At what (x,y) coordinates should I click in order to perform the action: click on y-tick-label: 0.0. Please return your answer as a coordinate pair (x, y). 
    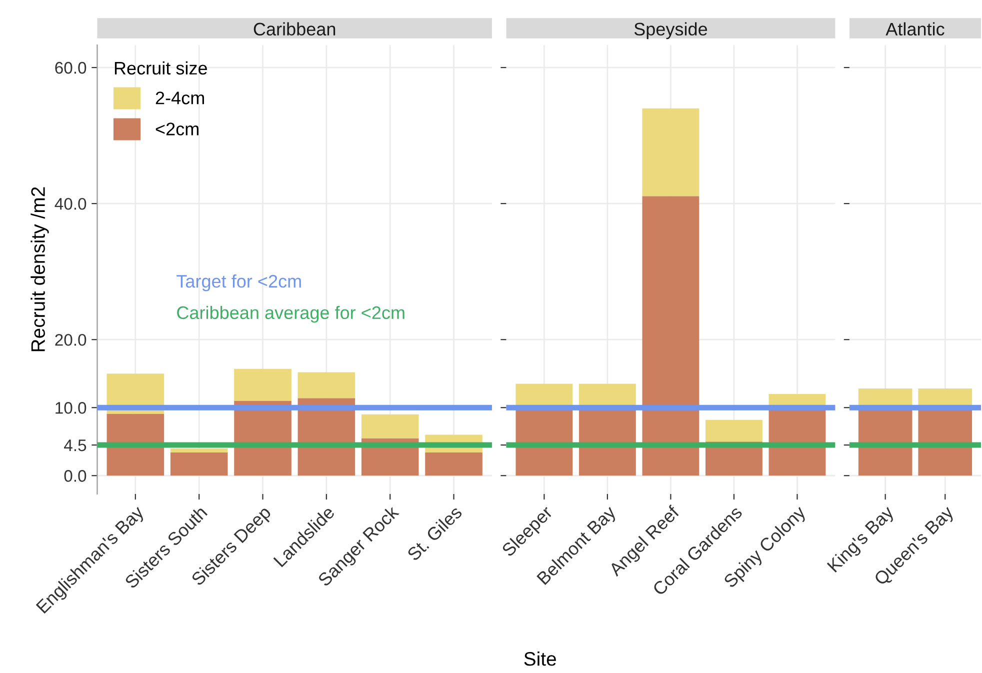
    Looking at the image, I should click on (75, 476).